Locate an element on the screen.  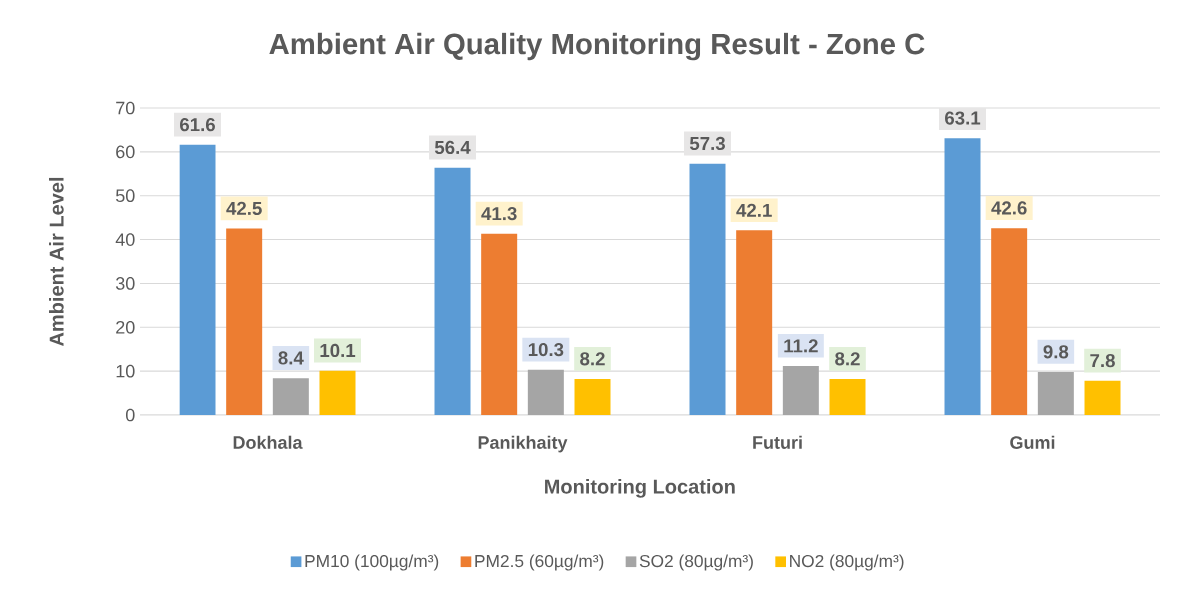
data-label: 42.1 is located at coordinates (754, 210).